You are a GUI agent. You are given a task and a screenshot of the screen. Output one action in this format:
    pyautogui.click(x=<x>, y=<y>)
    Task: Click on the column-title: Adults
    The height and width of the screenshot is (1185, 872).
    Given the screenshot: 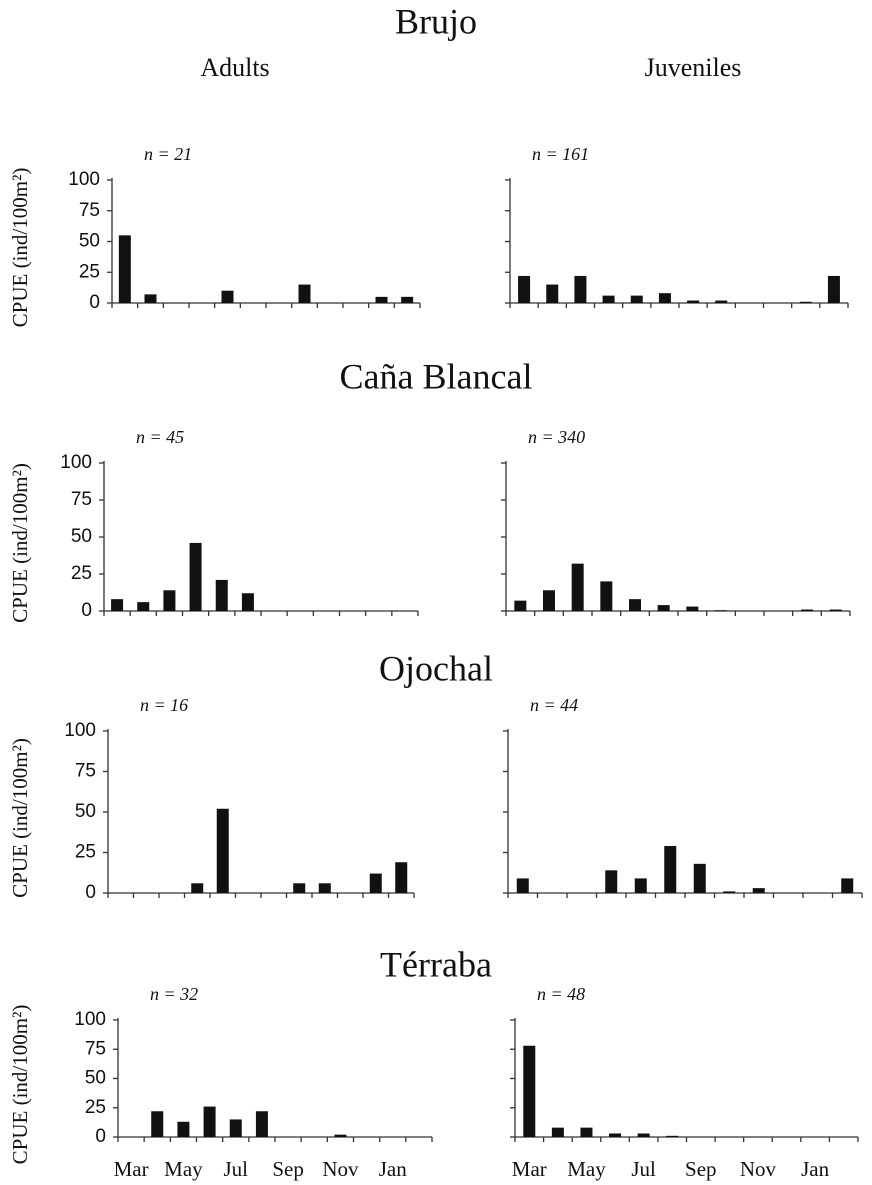 What is the action you would take?
    pyautogui.click(x=234, y=67)
    